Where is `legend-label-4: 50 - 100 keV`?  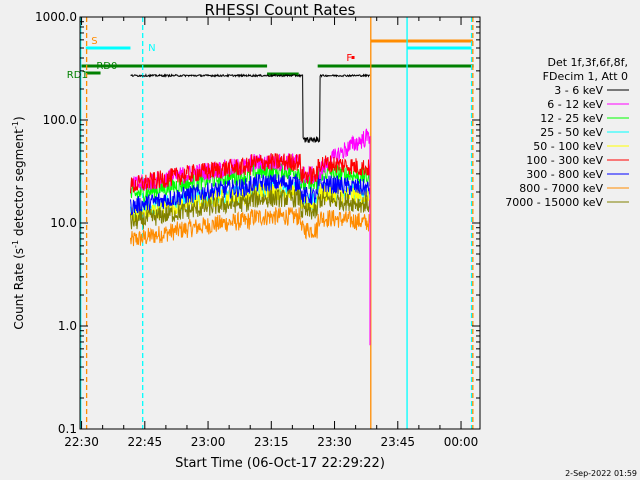
legend-label-4: 50 - 100 keV is located at coordinates (568, 146).